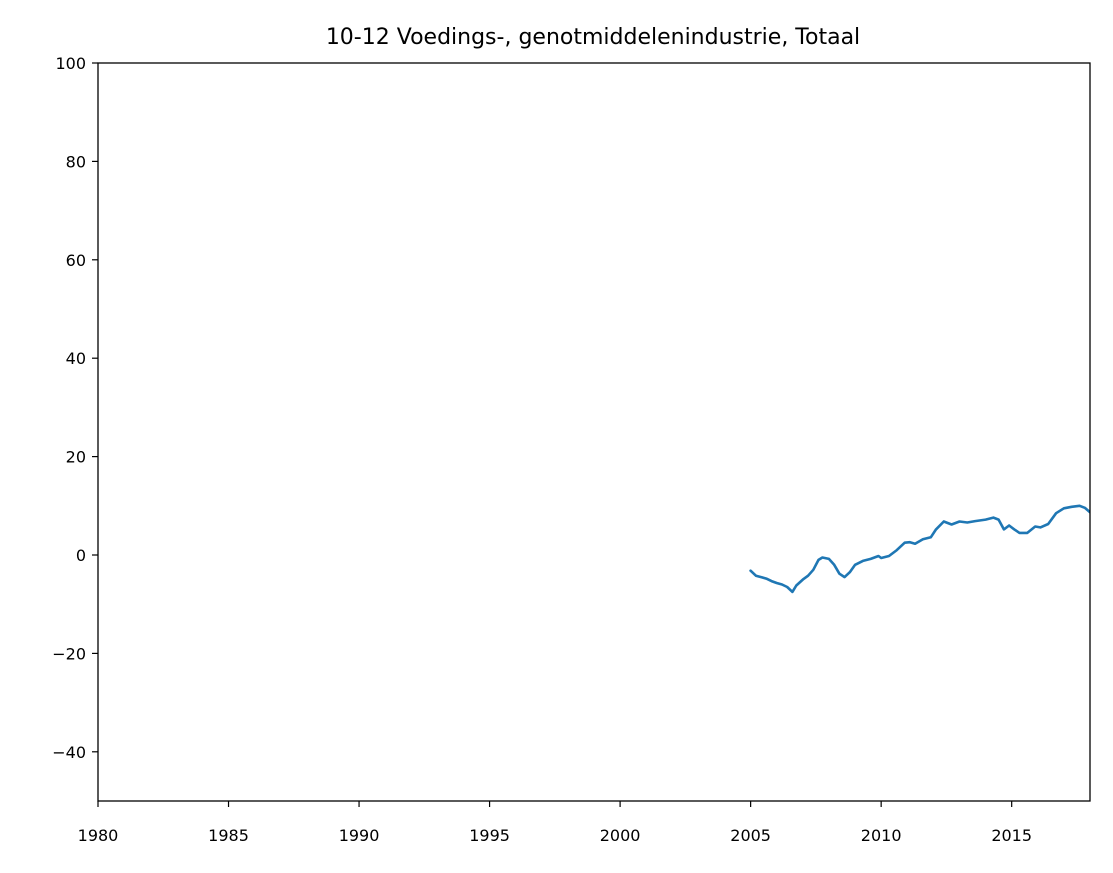 This screenshot has height=873, width=1113. Describe the element at coordinates (69, 653) in the screenshot. I see `y-tick-label: −20` at that location.